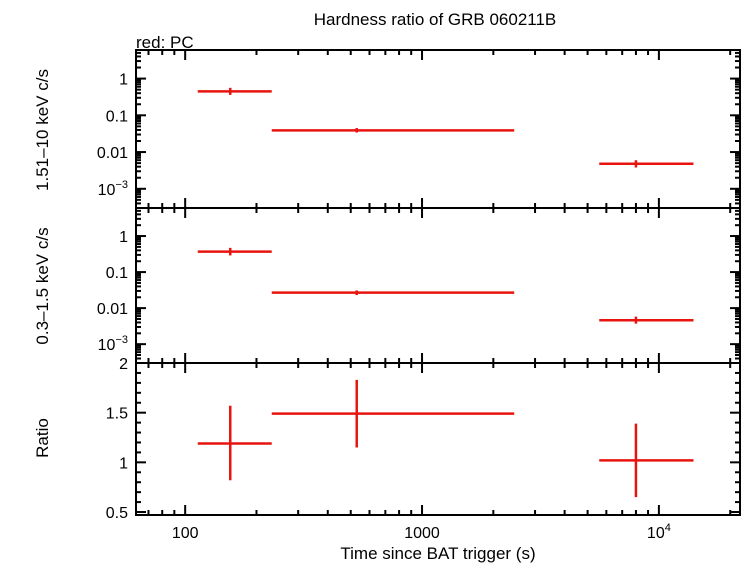  I want to click on panel-ratio-ytick-label: 0.5, so click(117, 513).